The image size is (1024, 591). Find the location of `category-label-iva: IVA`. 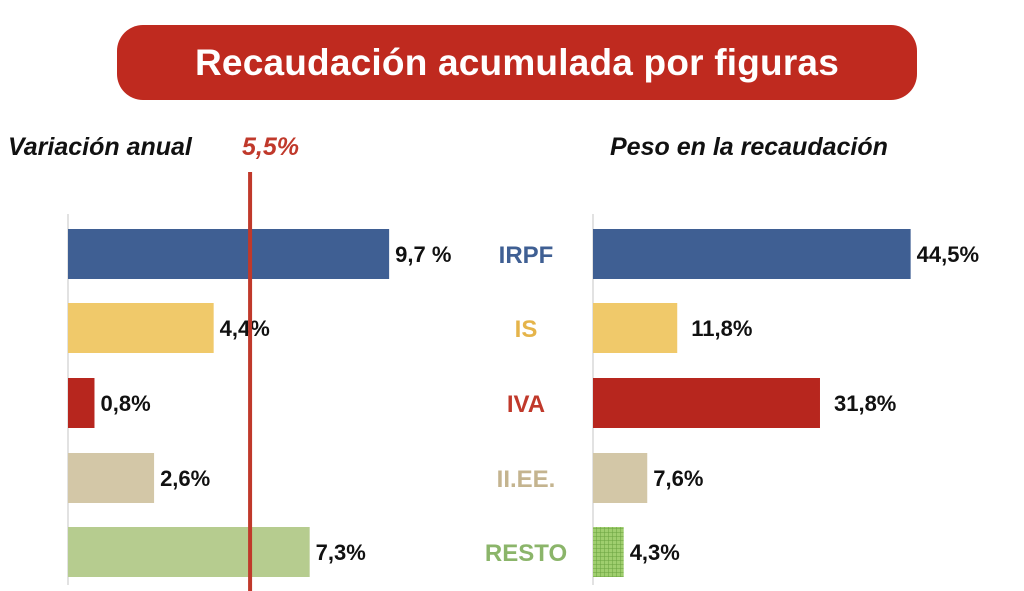

category-label-iva: IVA is located at coordinates (526, 404).